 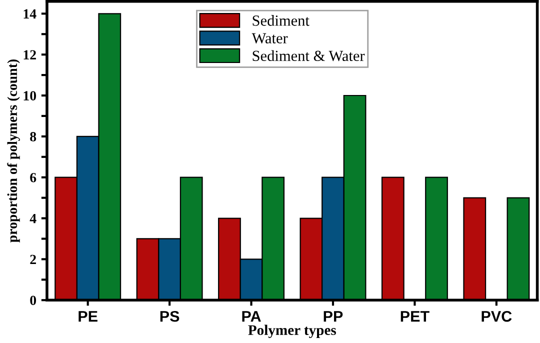 I want to click on x-tick-label: PVC, so click(x=497, y=316).